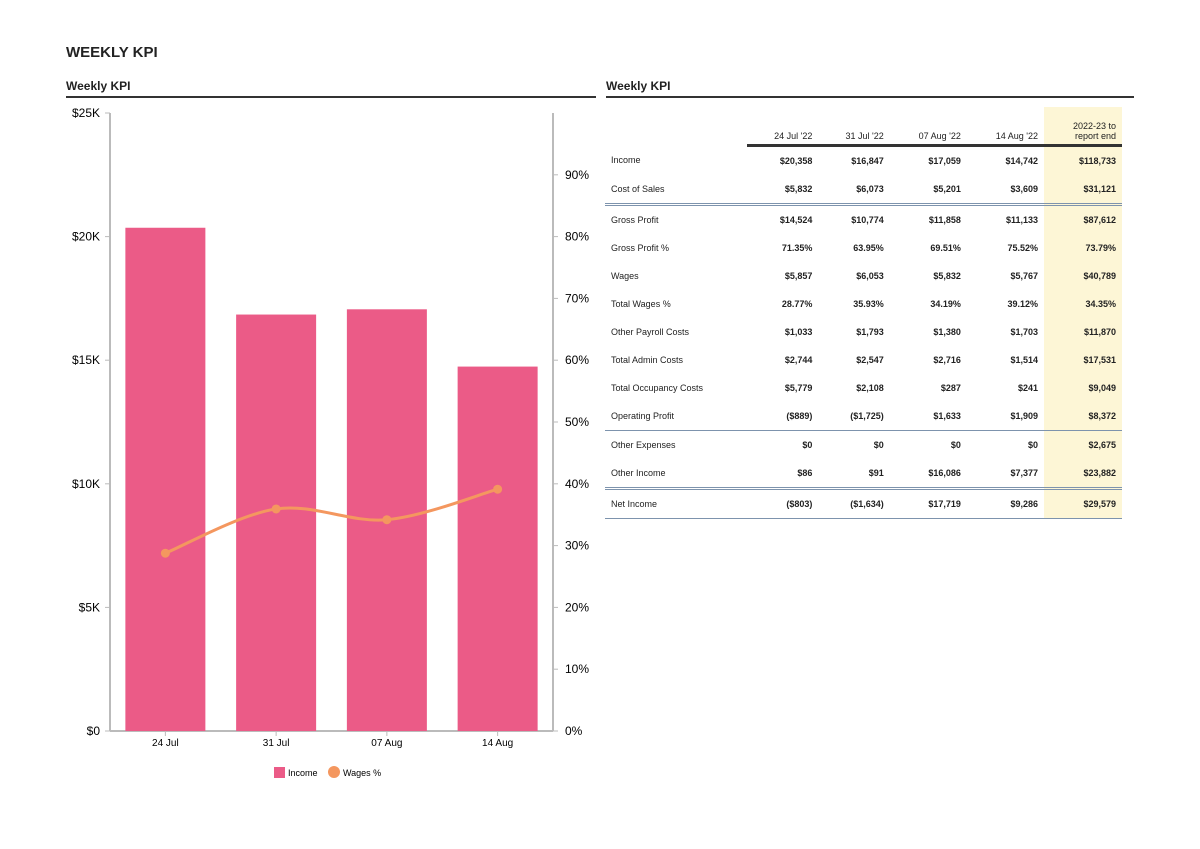 The height and width of the screenshot is (849, 1200). I want to click on column-header: 07 Aug '22, so click(928, 127).